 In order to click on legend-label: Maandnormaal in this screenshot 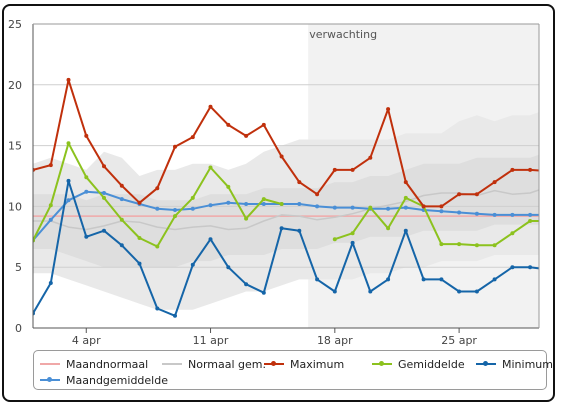, I will do `click(107, 364)`.